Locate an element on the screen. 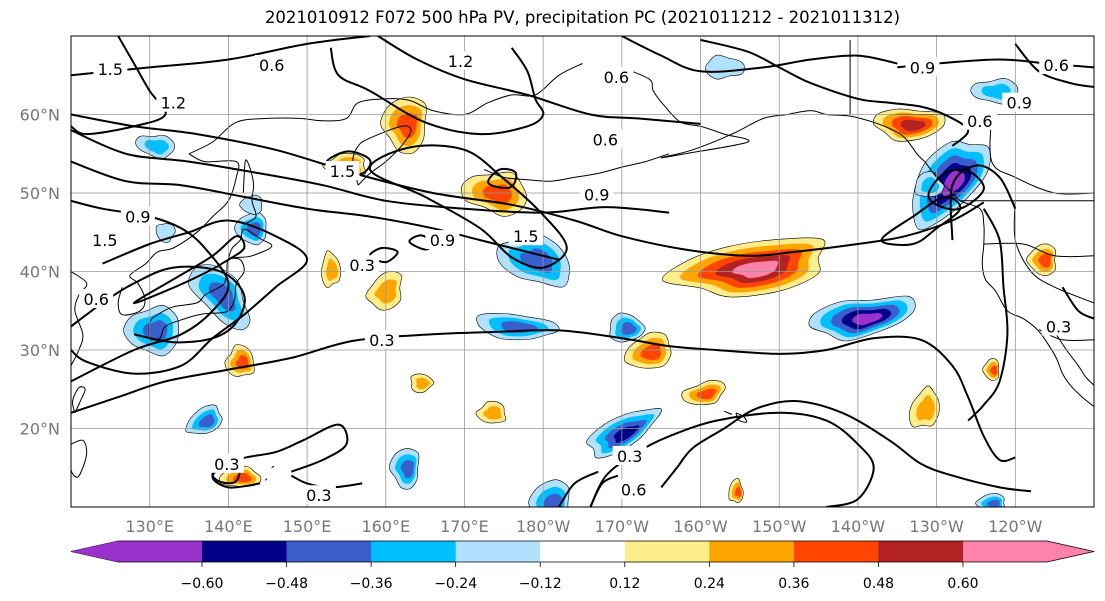  colorbar-tick-label: −0.60 is located at coordinates (202, 584).